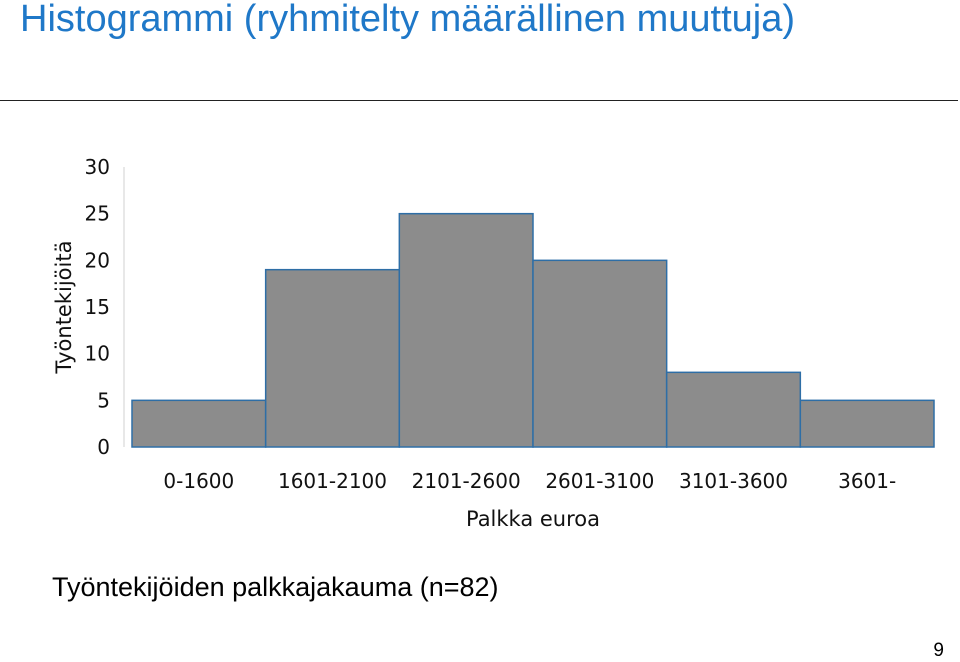 The width and height of the screenshot is (960, 662). I want to click on x-tick-label: 0-1600, so click(198, 481).